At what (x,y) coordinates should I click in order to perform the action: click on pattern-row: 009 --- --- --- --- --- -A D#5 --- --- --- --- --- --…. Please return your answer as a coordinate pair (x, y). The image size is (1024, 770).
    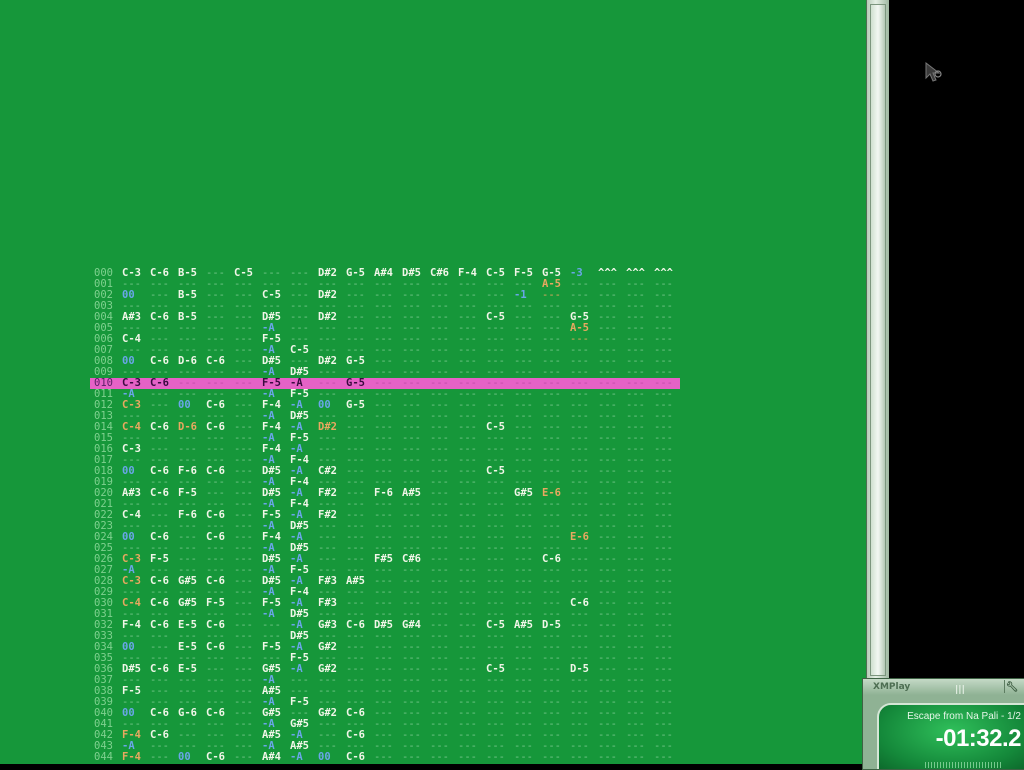
    Looking at the image, I should click on (385, 372).